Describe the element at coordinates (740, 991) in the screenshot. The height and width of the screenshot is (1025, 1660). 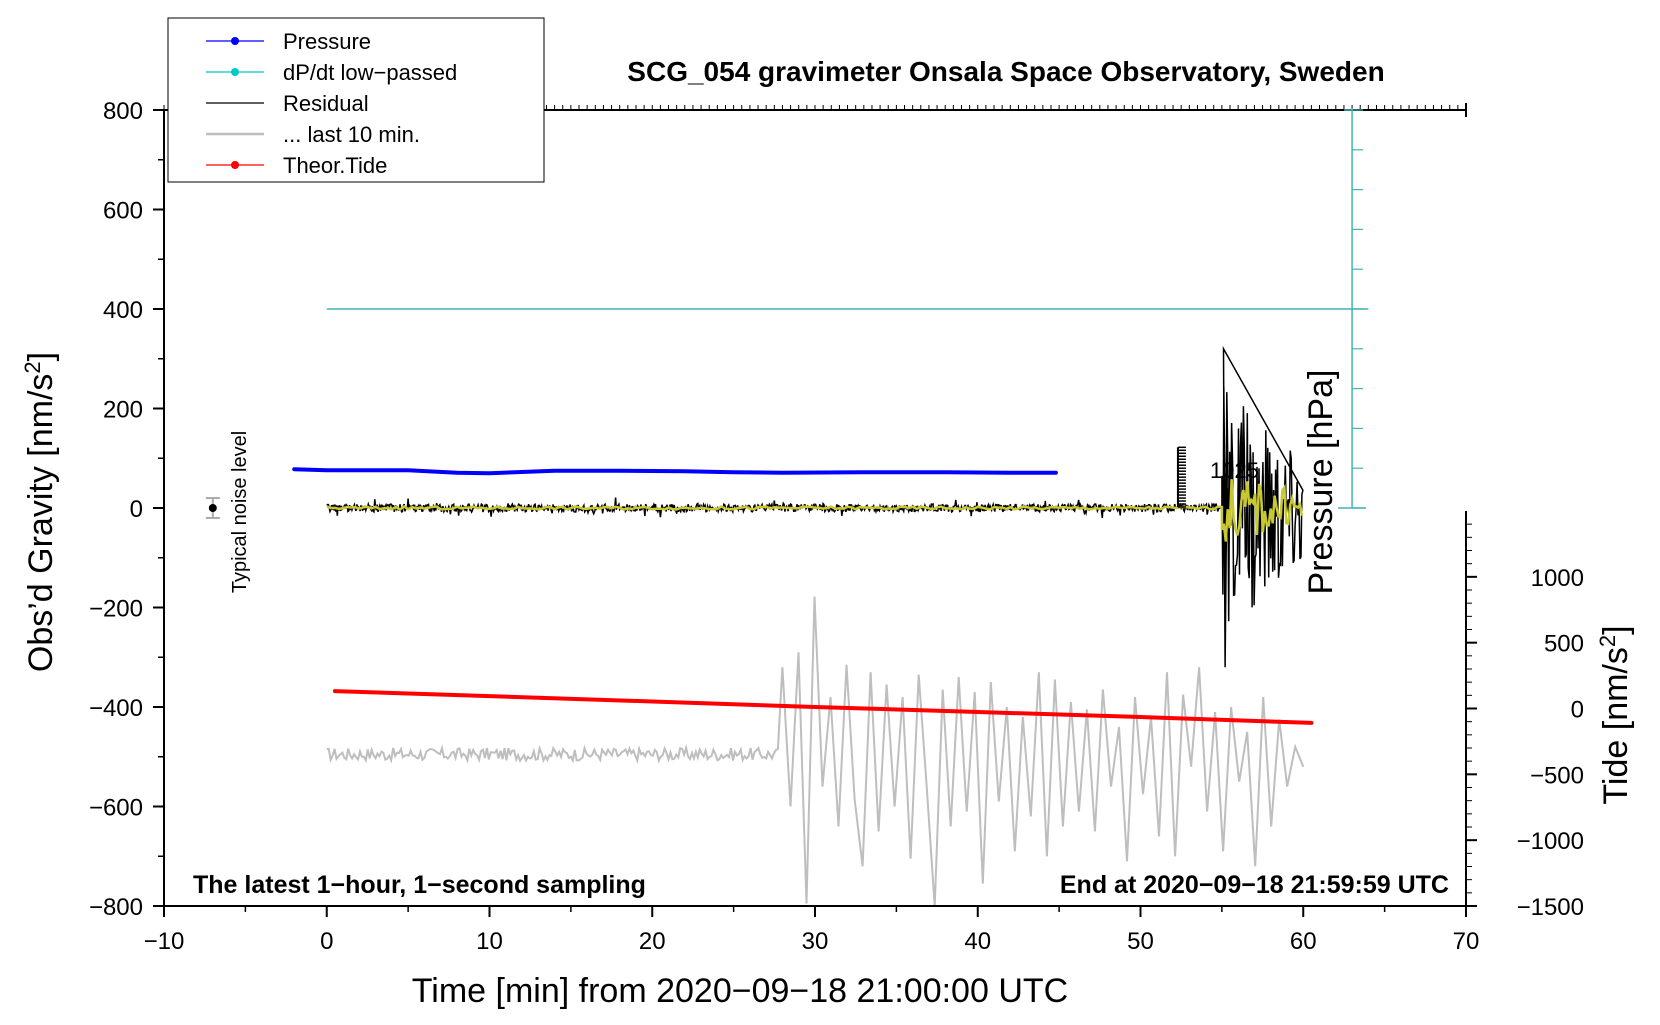
I see `x-axis-title: Time [min] from 2020−09−18 21:00:00 UTC` at that location.